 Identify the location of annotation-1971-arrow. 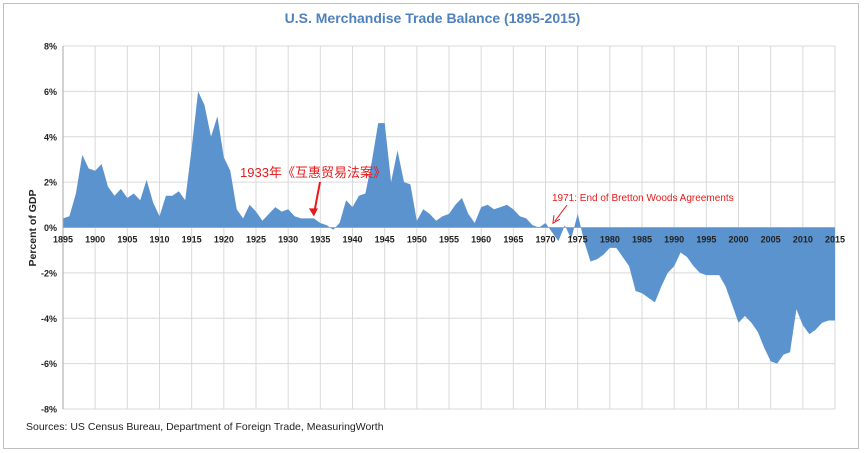
(561, 213).